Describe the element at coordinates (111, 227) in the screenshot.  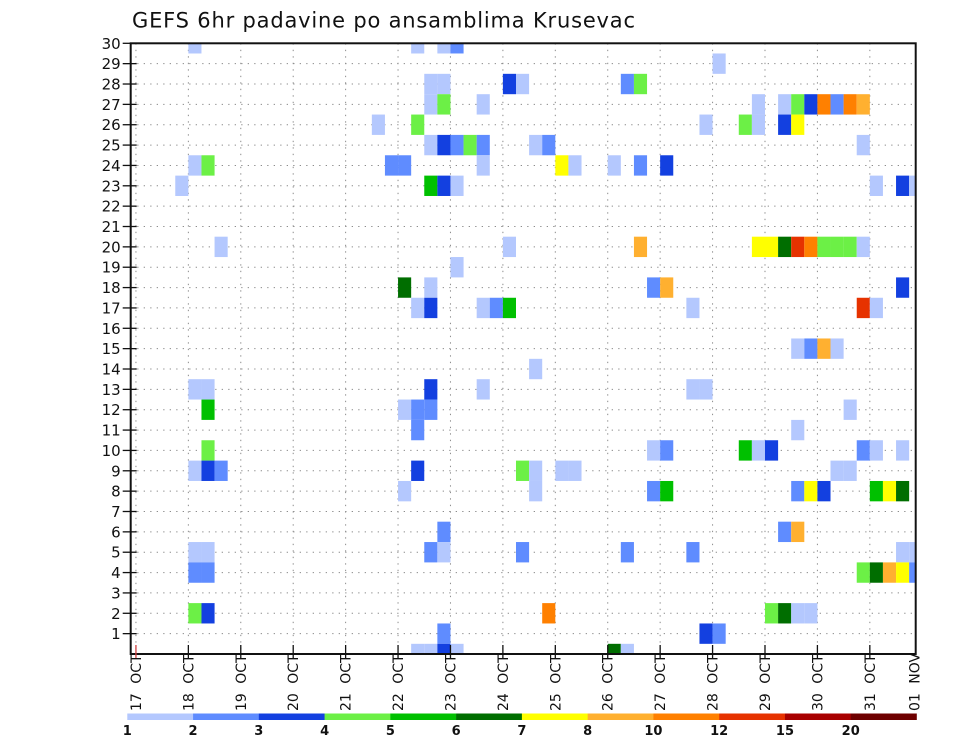
I see `y-tick-label: 21` at that location.